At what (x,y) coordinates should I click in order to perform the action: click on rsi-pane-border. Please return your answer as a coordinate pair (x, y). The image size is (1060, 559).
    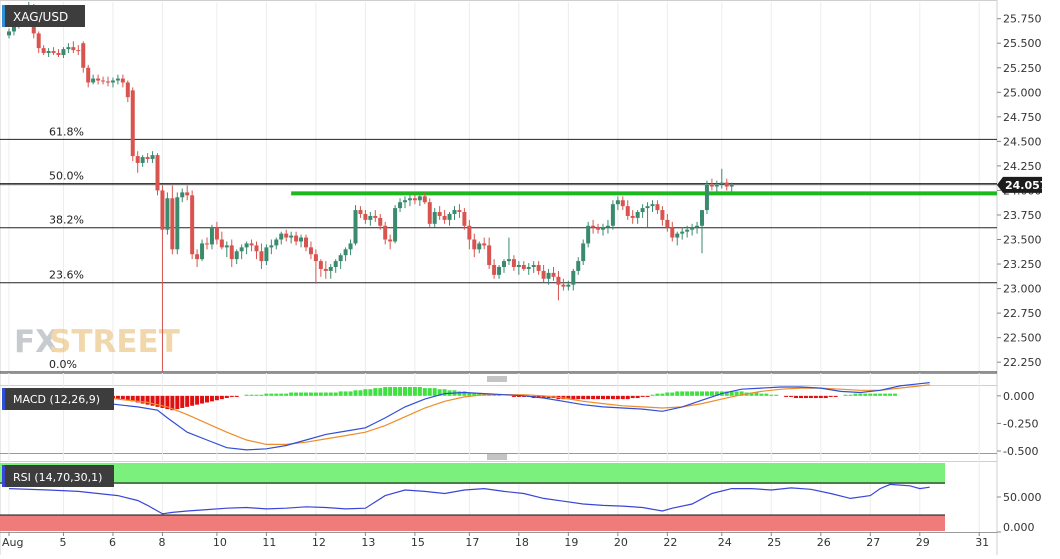
    Looking at the image, I should click on (498, 532).